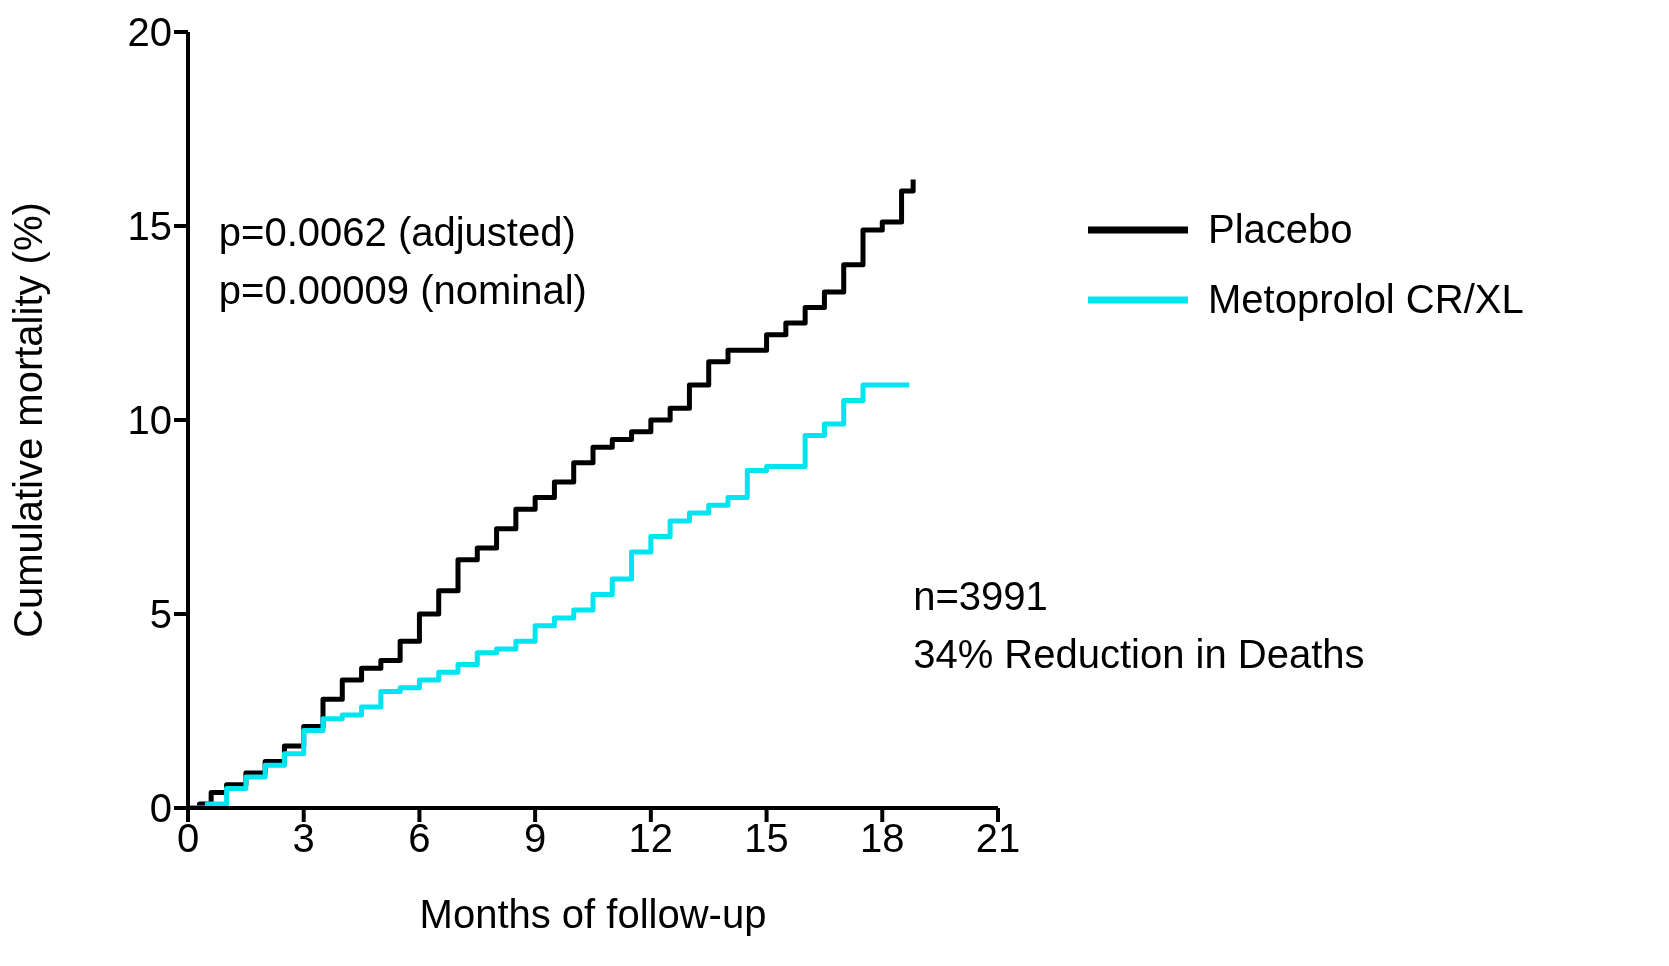 The height and width of the screenshot is (966, 1669). Describe the element at coordinates (160, 614) in the screenshot. I see `y-tick-label: 5` at that location.